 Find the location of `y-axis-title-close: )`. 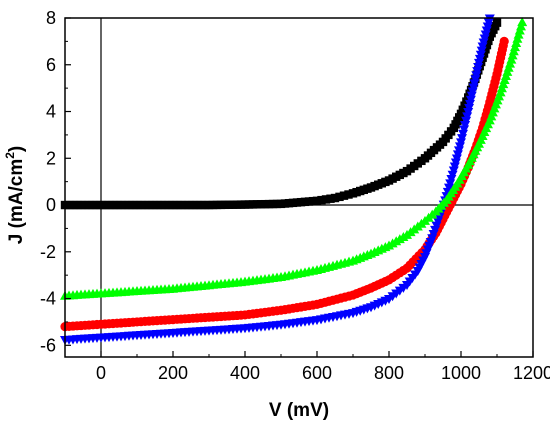

y-axis-title-close: ) is located at coordinates (16, 149).